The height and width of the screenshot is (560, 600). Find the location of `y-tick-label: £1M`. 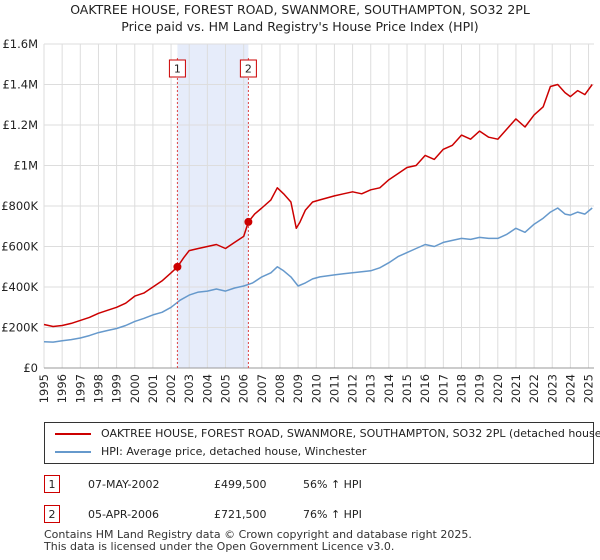

y-tick-label: £1M is located at coordinates (25, 166).